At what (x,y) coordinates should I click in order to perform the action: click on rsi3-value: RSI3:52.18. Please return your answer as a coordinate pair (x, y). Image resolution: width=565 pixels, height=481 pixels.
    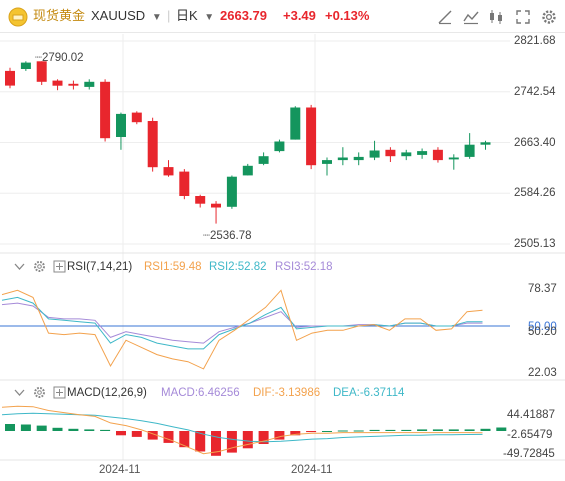
    Looking at the image, I should click on (304, 267).